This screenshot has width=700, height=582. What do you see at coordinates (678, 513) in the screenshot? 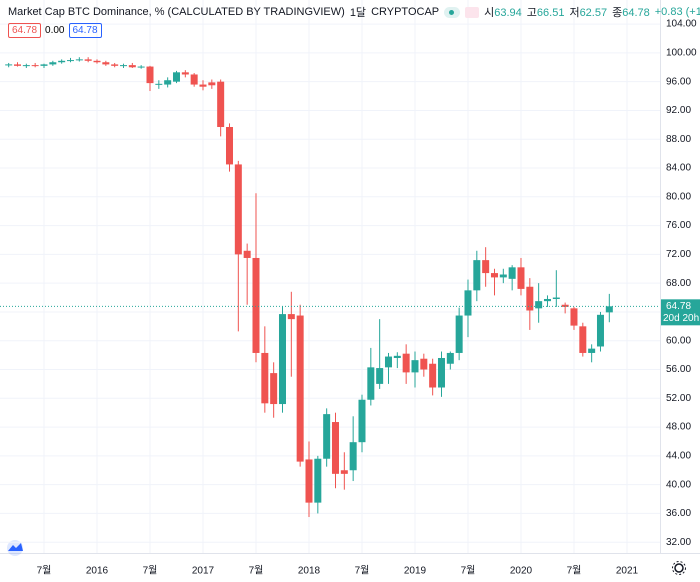
I see `y-tick-label: 36.00` at bounding box center [678, 513].